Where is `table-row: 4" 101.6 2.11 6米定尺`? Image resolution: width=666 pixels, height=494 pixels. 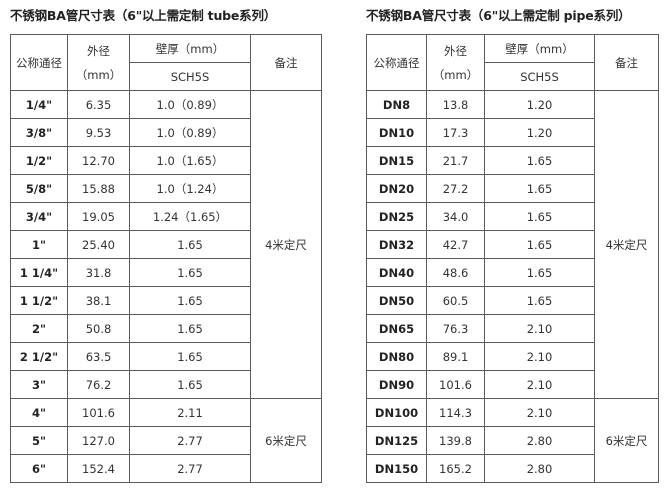 table-row: 4" 101.6 2.11 6米定尺 is located at coordinates (166, 440).